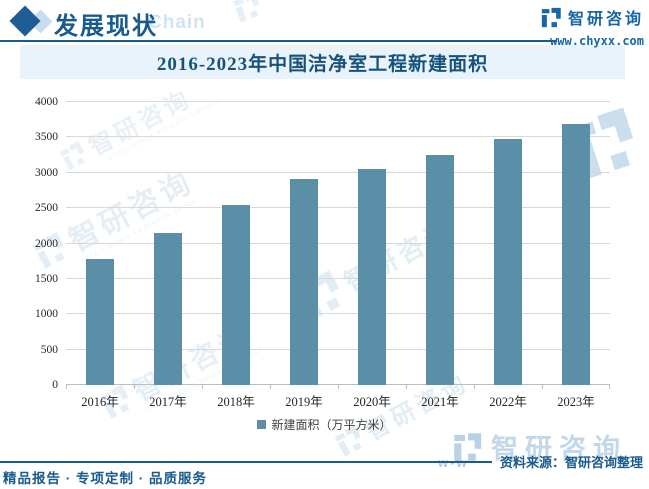 This screenshot has width=649, height=489. Describe the element at coordinates (177, 22) in the screenshot. I see `header-watermark-text: Chain` at that location.